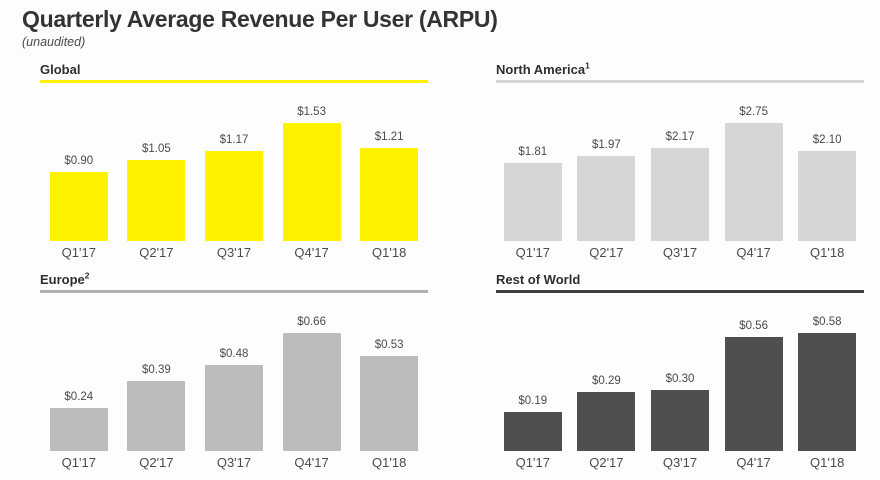 This screenshot has height=480, width=880. What do you see at coordinates (389, 345) in the screenshot?
I see `bar-value-label: $0.53` at bounding box center [389, 345].